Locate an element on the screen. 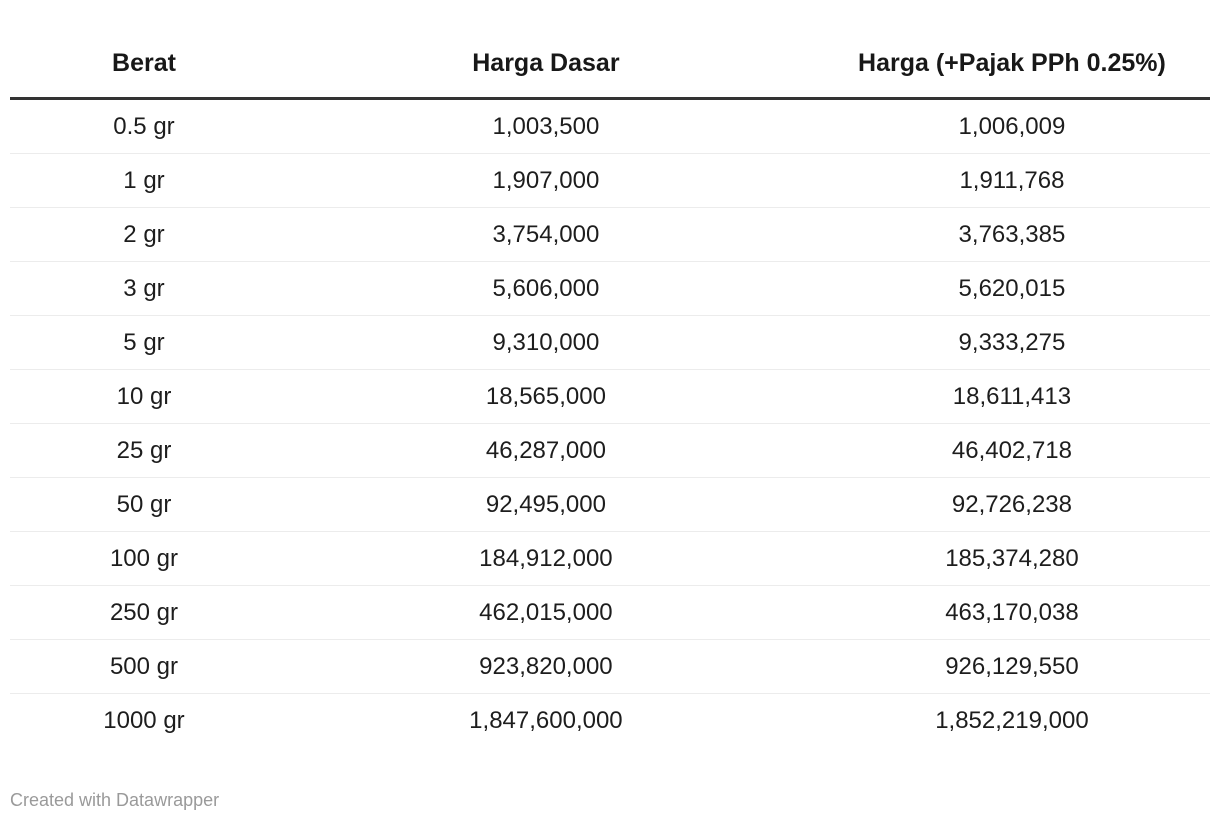 This screenshot has height=824, width=1220. table-row: 2 gr 3,754,000 3,763,385 is located at coordinates (610, 234).